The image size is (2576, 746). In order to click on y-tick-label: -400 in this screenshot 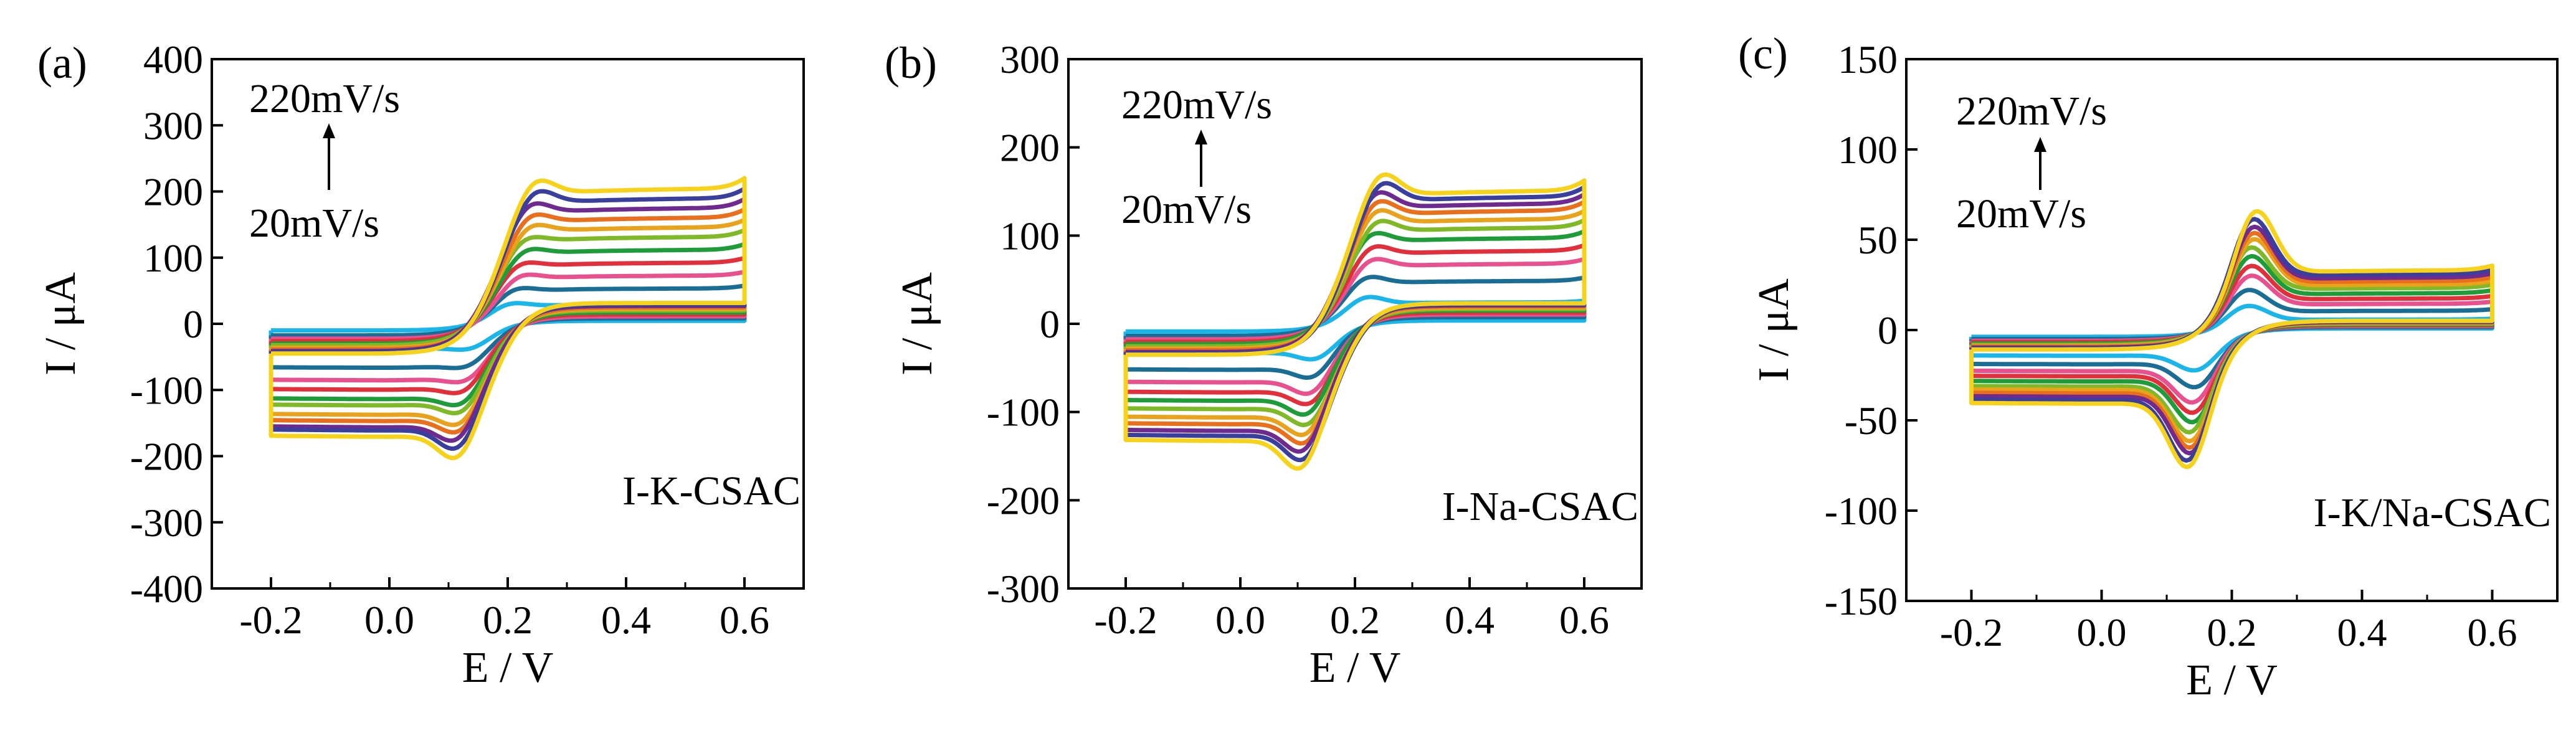, I will do `click(166, 589)`.